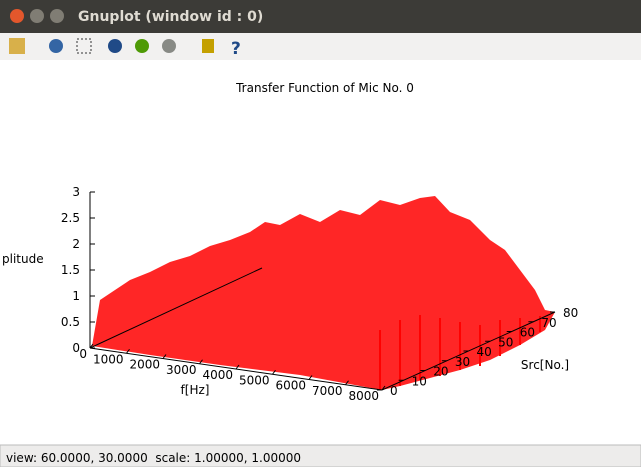 Image resolution: width=641 pixels, height=471 pixels. Describe the element at coordinates (324, 88) in the screenshot. I see `plot-title: Transfer Function of Mic No. 0` at that location.